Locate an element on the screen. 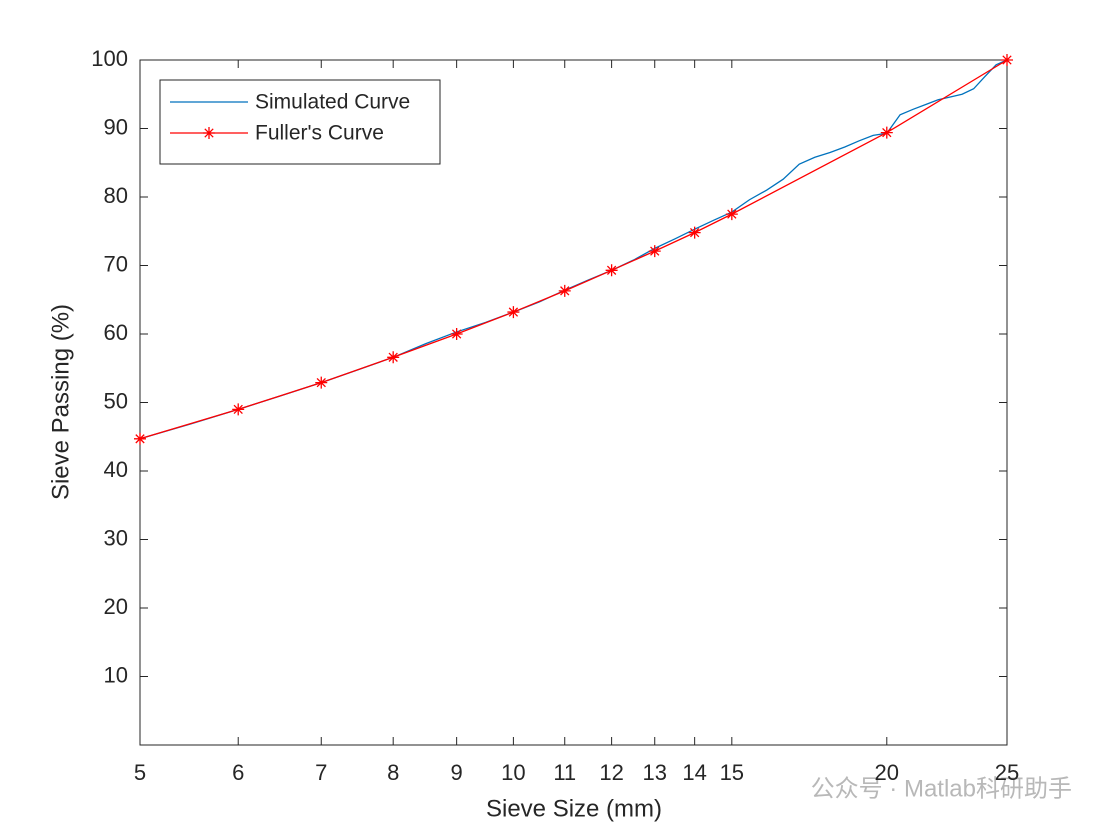  y-tick-label: 10 is located at coordinates (116, 674).